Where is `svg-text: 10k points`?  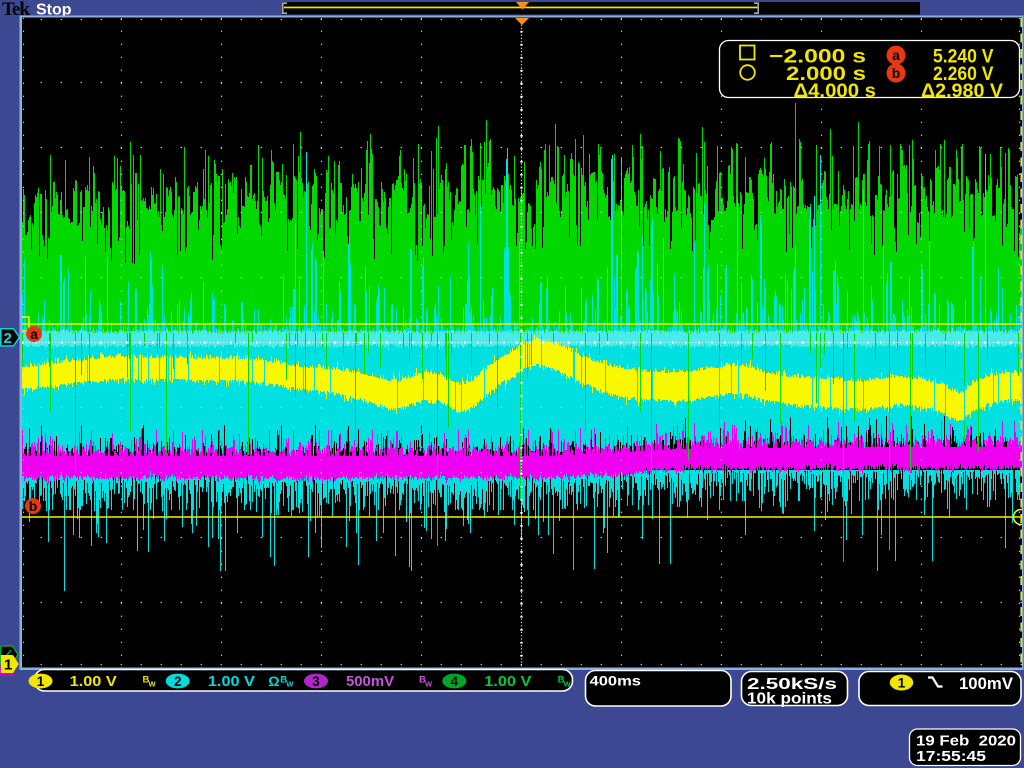 svg-text: 10k points is located at coordinates (789, 699).